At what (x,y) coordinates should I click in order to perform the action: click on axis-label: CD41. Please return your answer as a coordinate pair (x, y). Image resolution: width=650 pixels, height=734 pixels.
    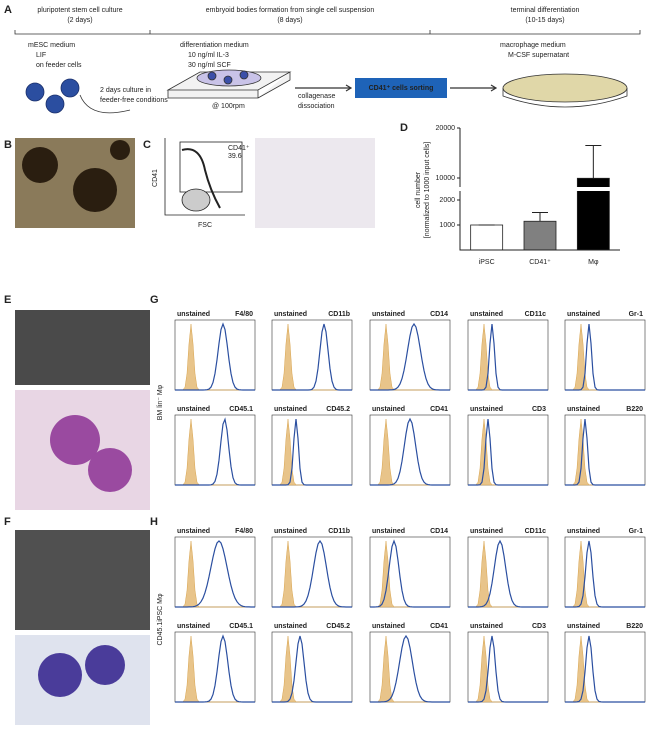
    Looking at the image, I should click on (155, 178).